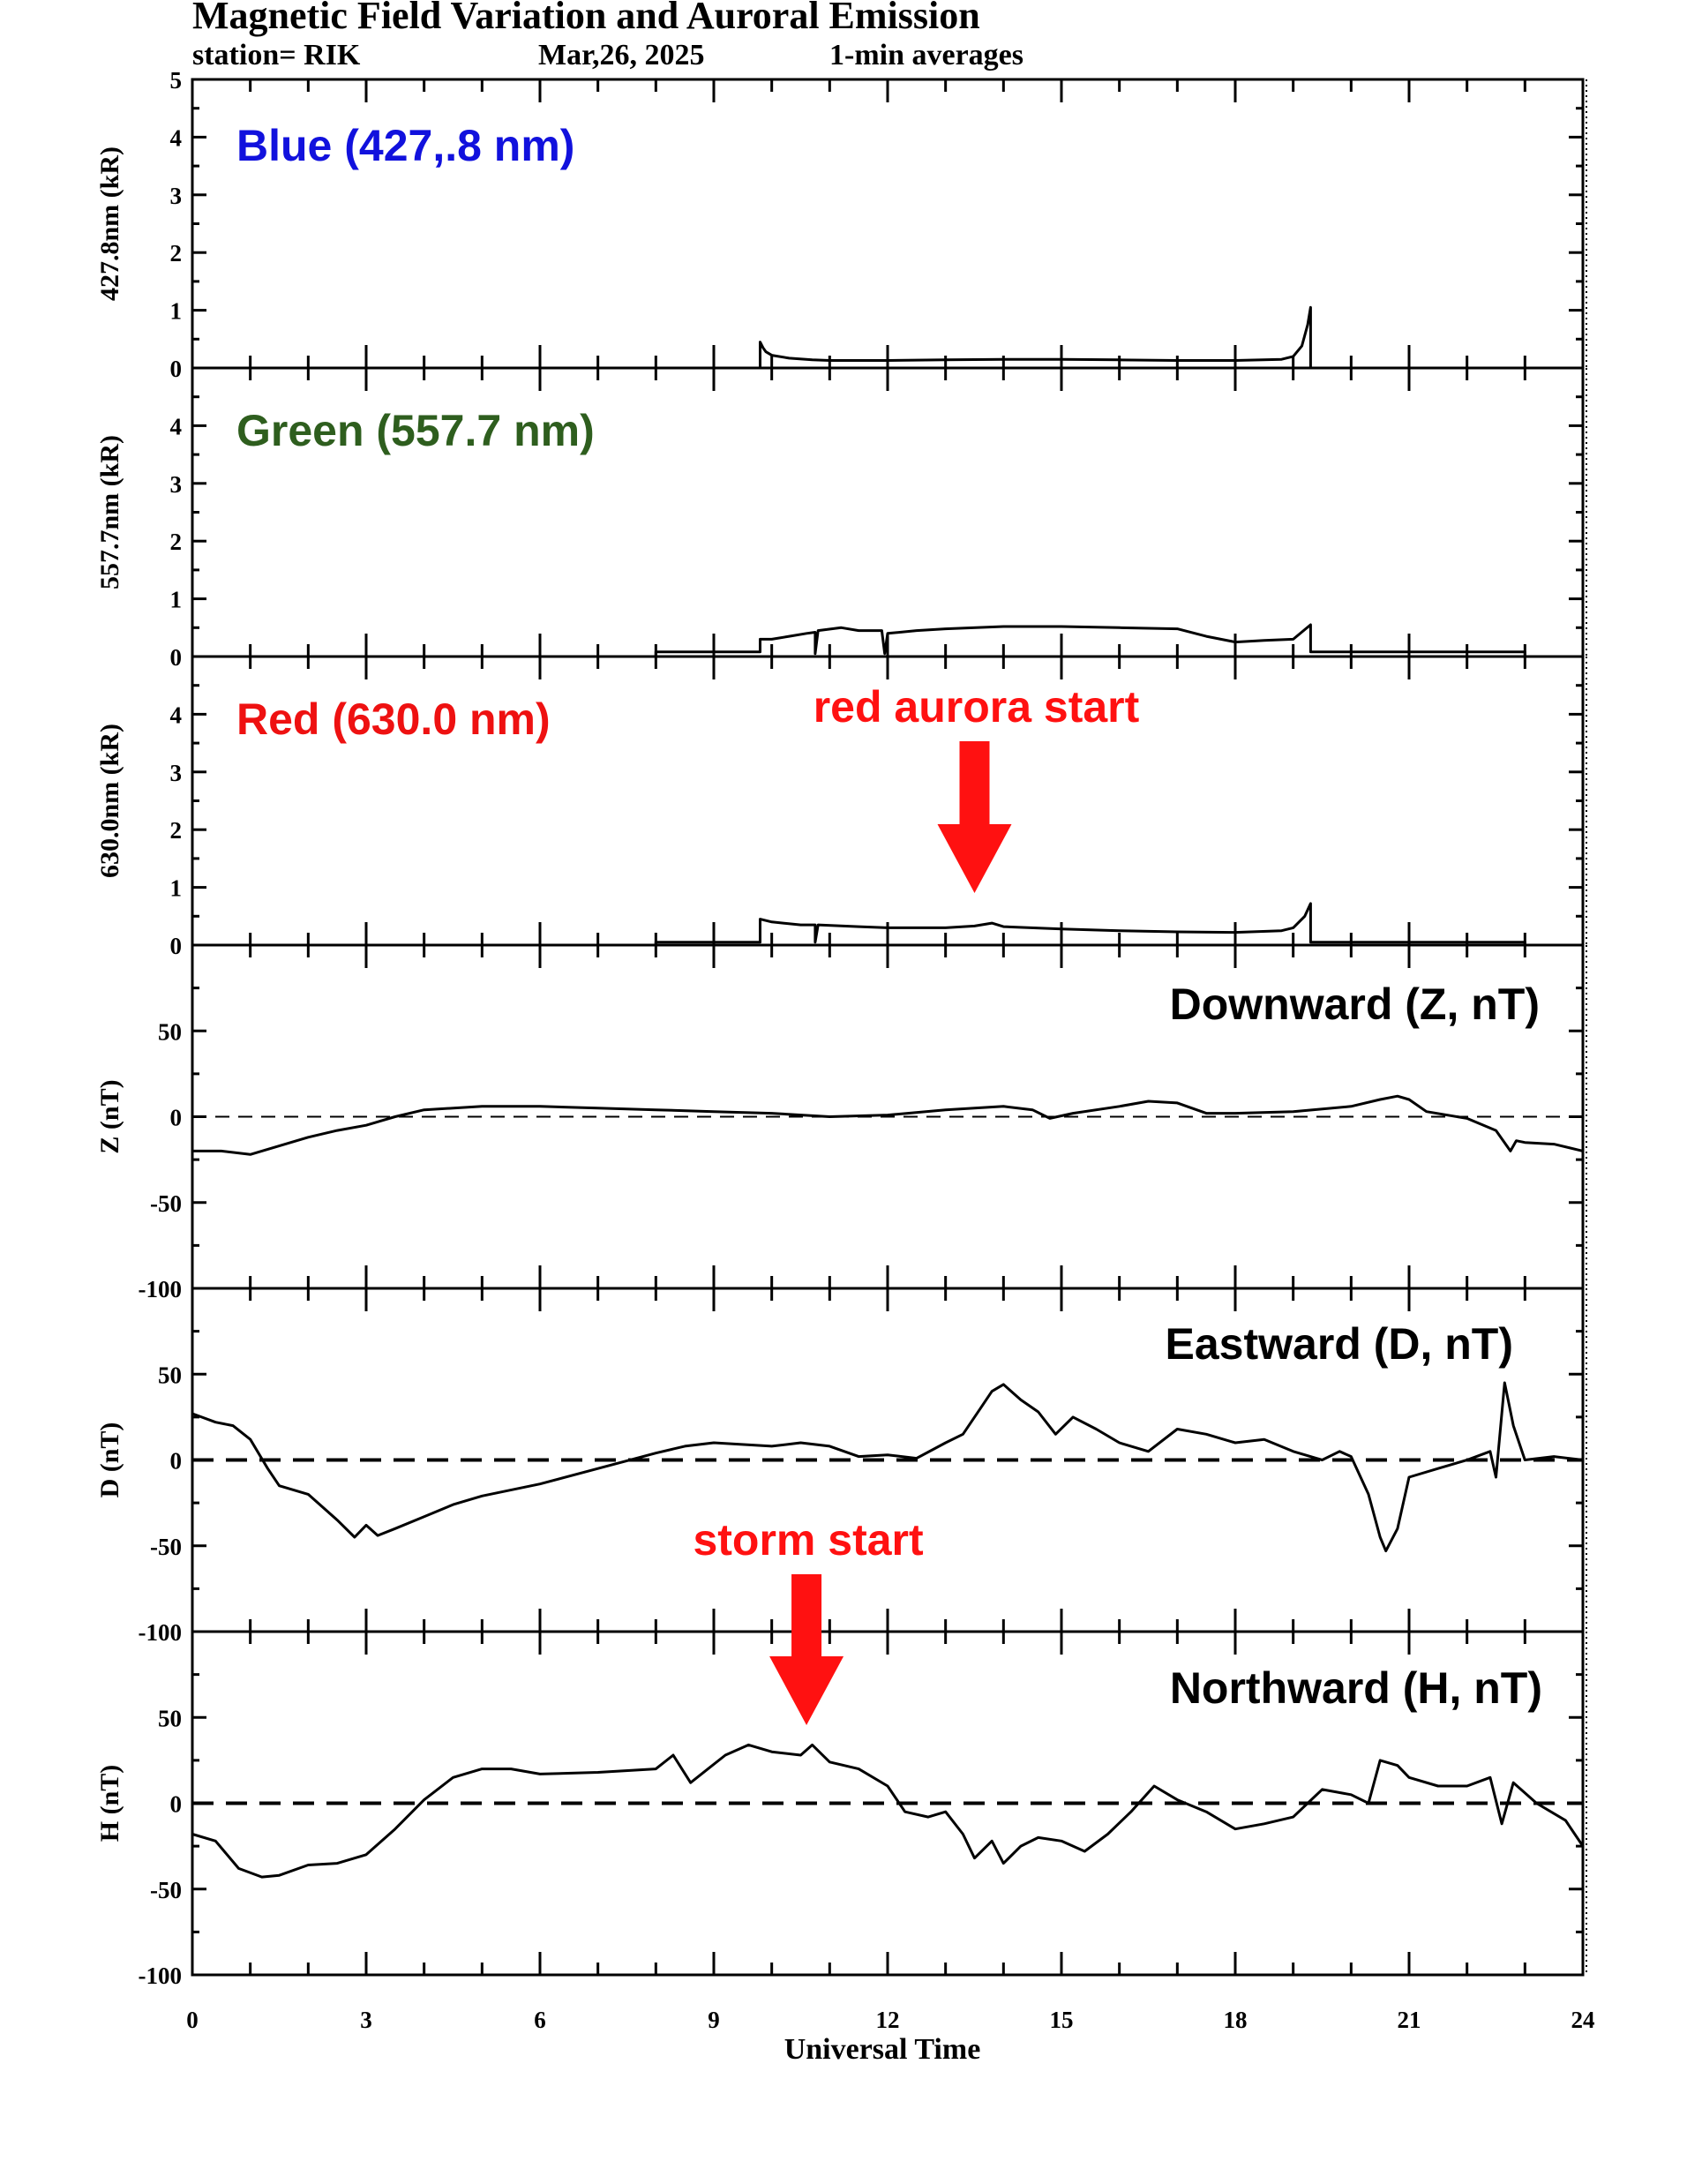 Image resolution: width=1687 pixels, height=2184 pixels. I want to click on y-tick-label-Z: 0, so click(176, 1118).